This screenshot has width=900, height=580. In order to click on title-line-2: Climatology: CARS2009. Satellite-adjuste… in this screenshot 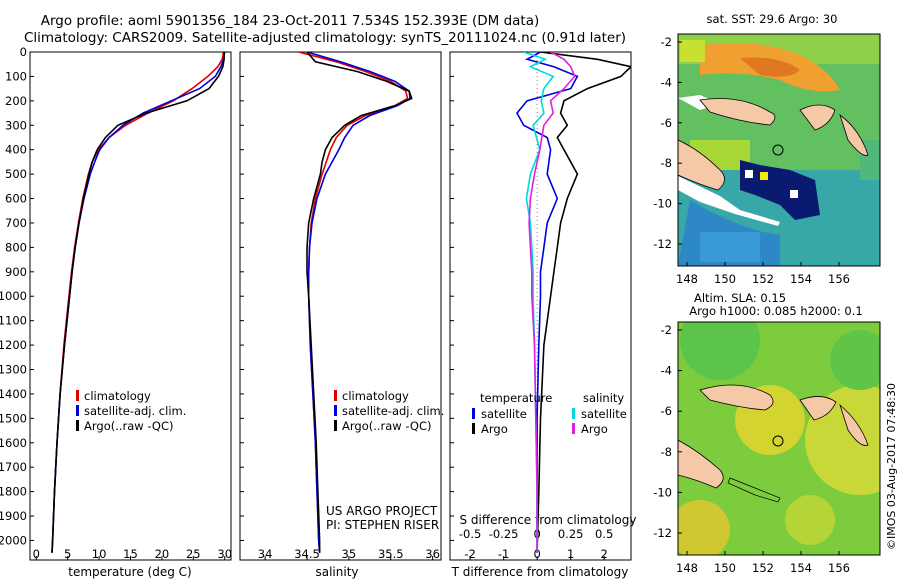, I will do `click(325, 38)`.